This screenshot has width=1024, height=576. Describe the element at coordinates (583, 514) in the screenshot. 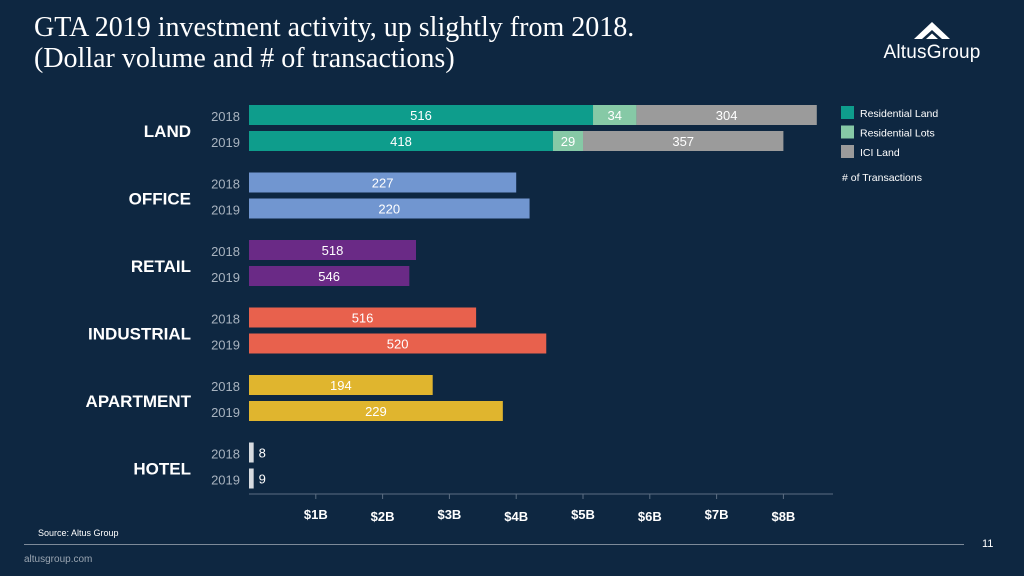

I see `x-tick-label: $5B` at that location.